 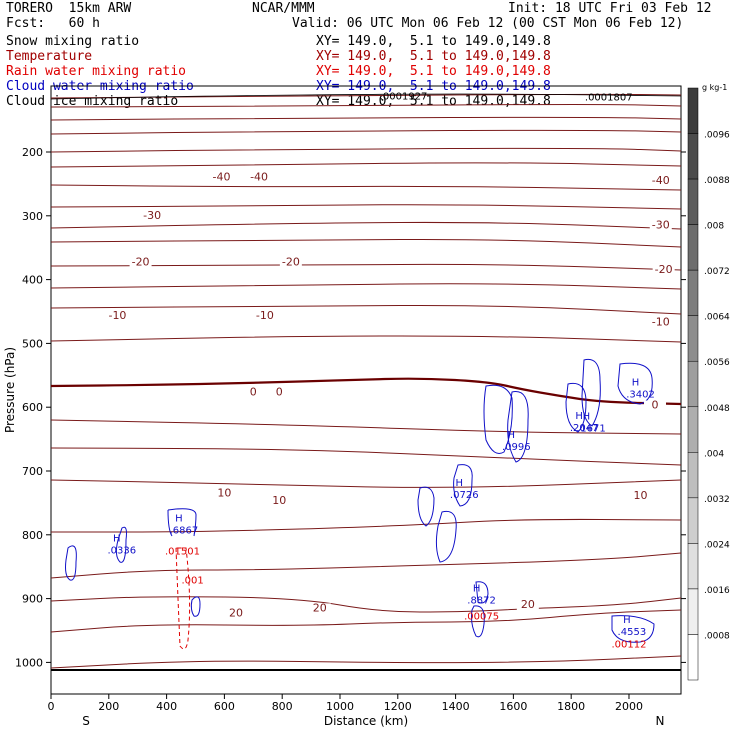 I want to click on x-tick-label: 2000, so click(x=629, y=706).